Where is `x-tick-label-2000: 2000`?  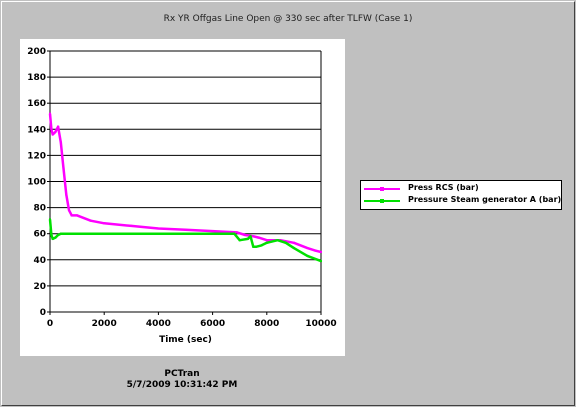 x-tick-label-2000: 2000 is located at coordinates (104, 324).